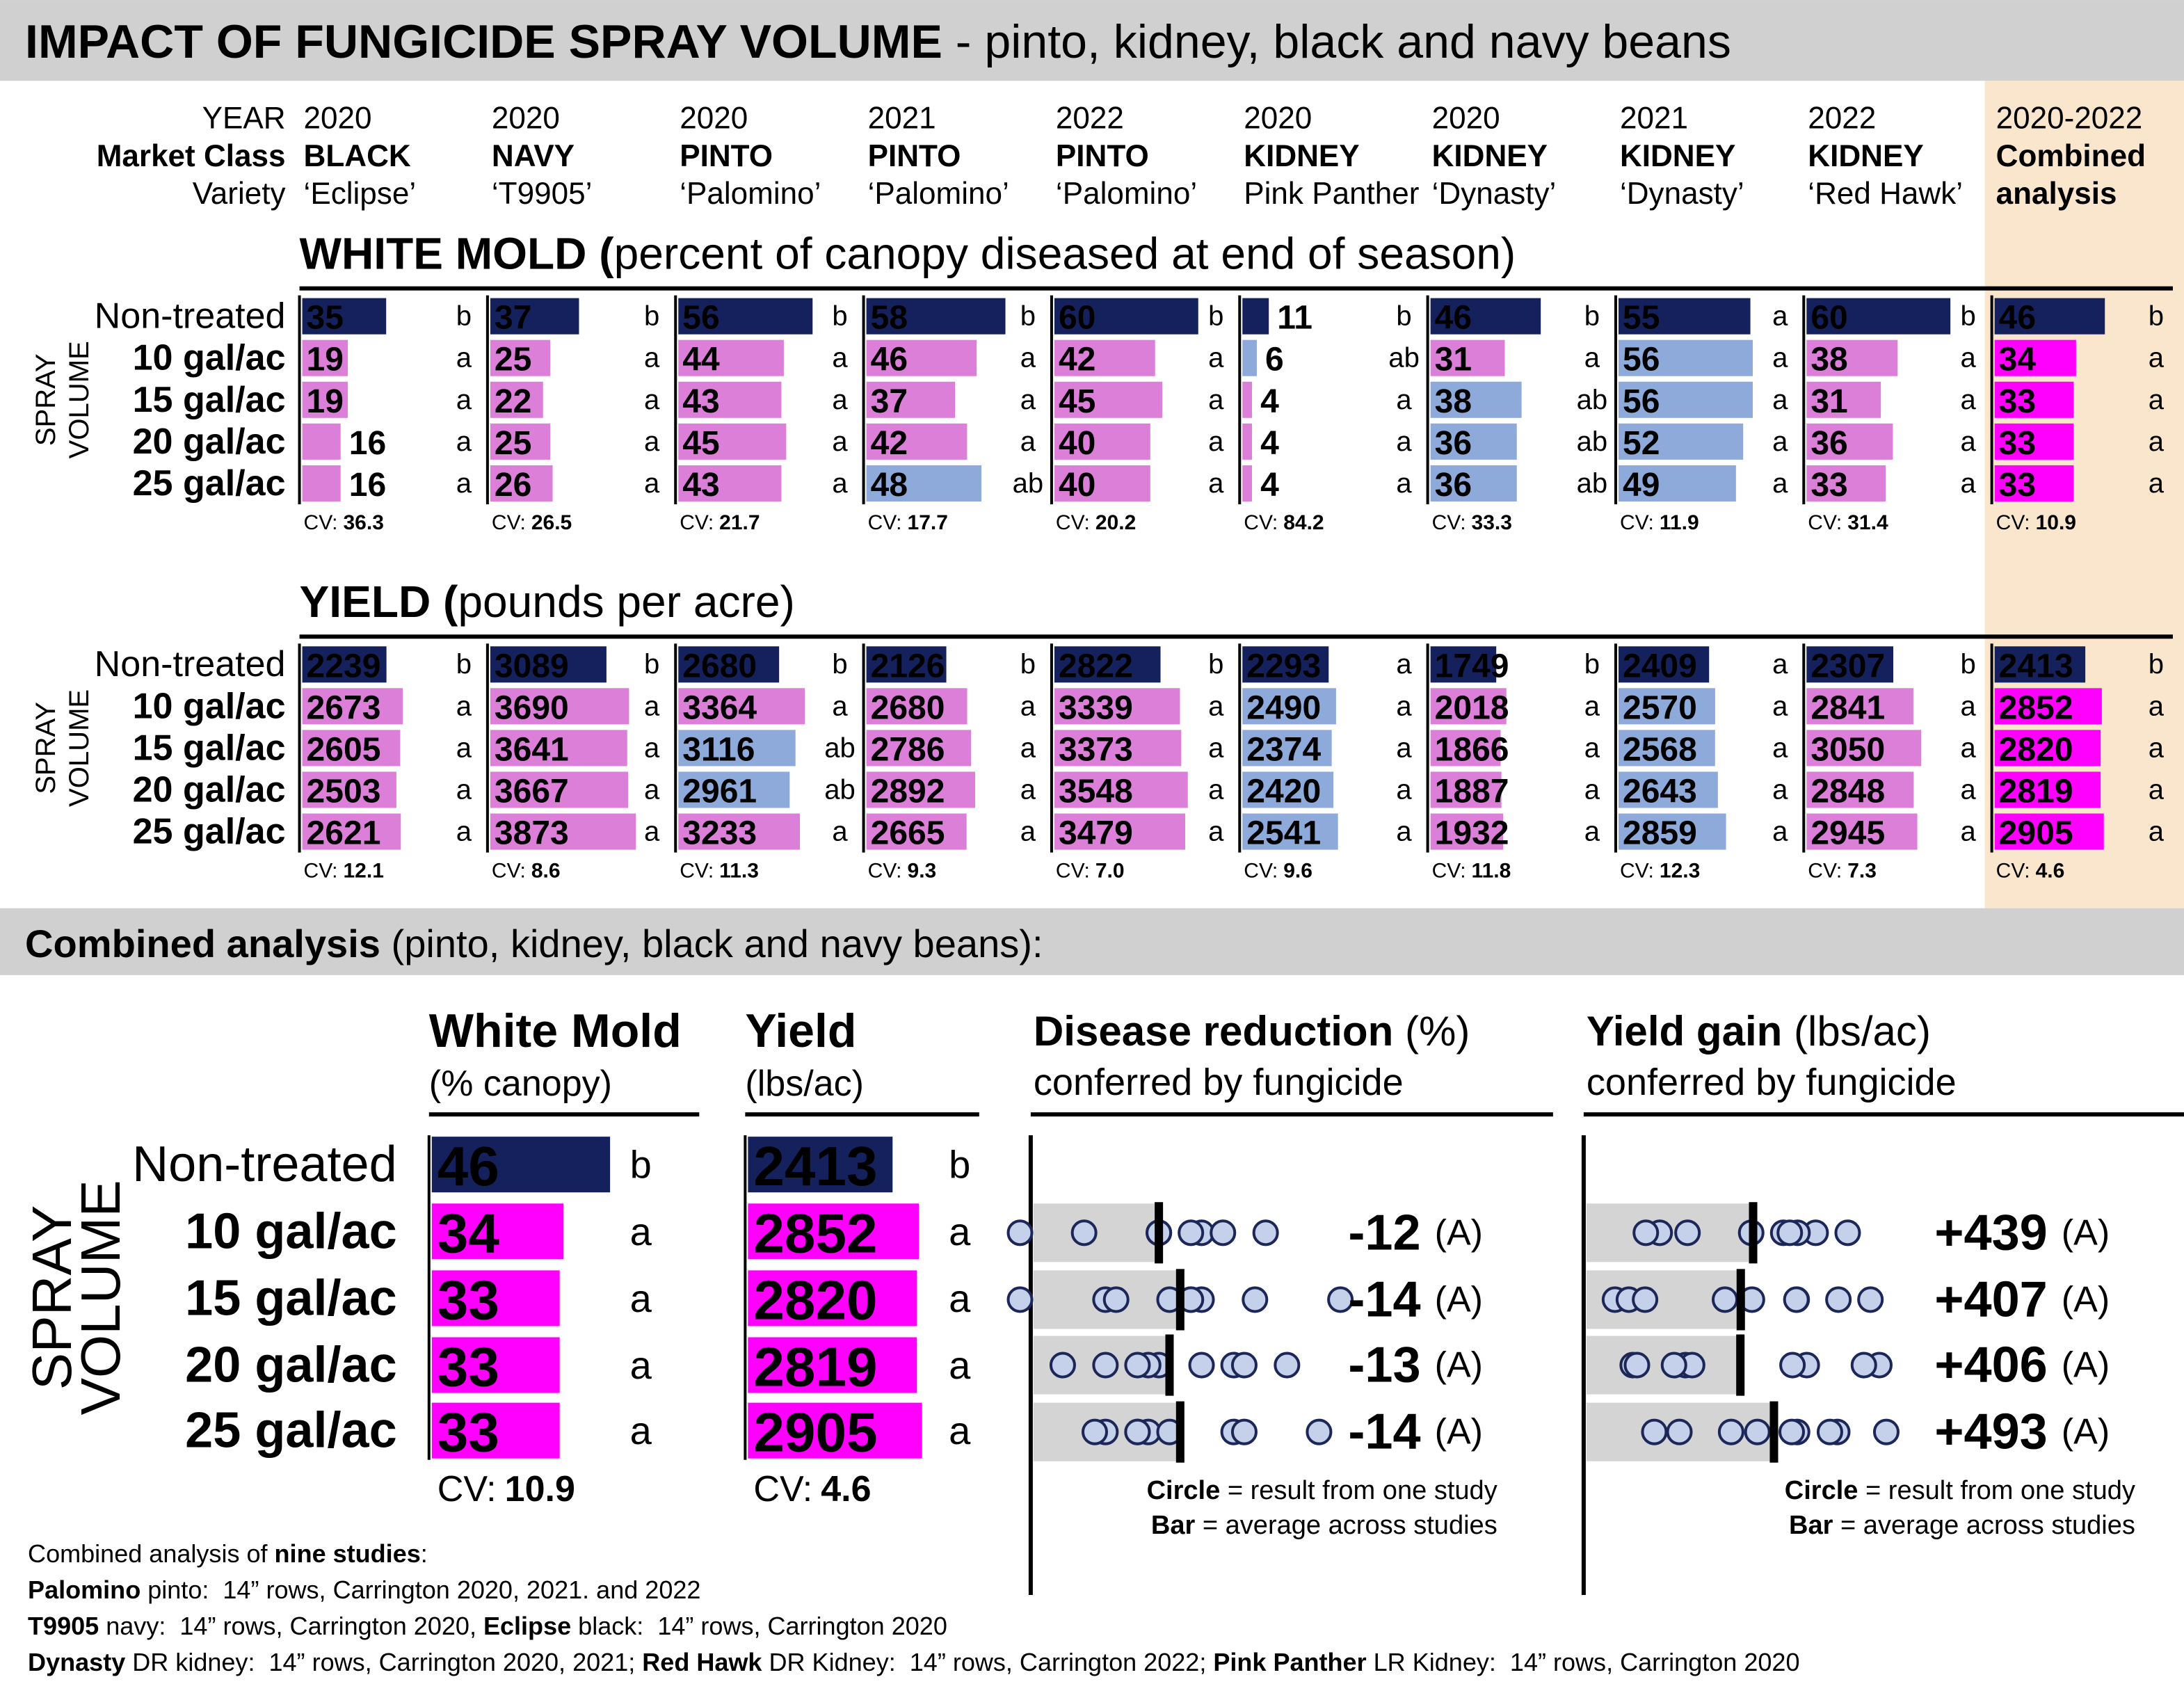 Image resolution: width=2184 pixels, height=1700 pixels. What do you see at coordinates (1583, 1662) in the screenshot?
I see `footnote-part: LR Kidney: 14” rows, Carrington 2020` at bounding box center [1583, 1662].